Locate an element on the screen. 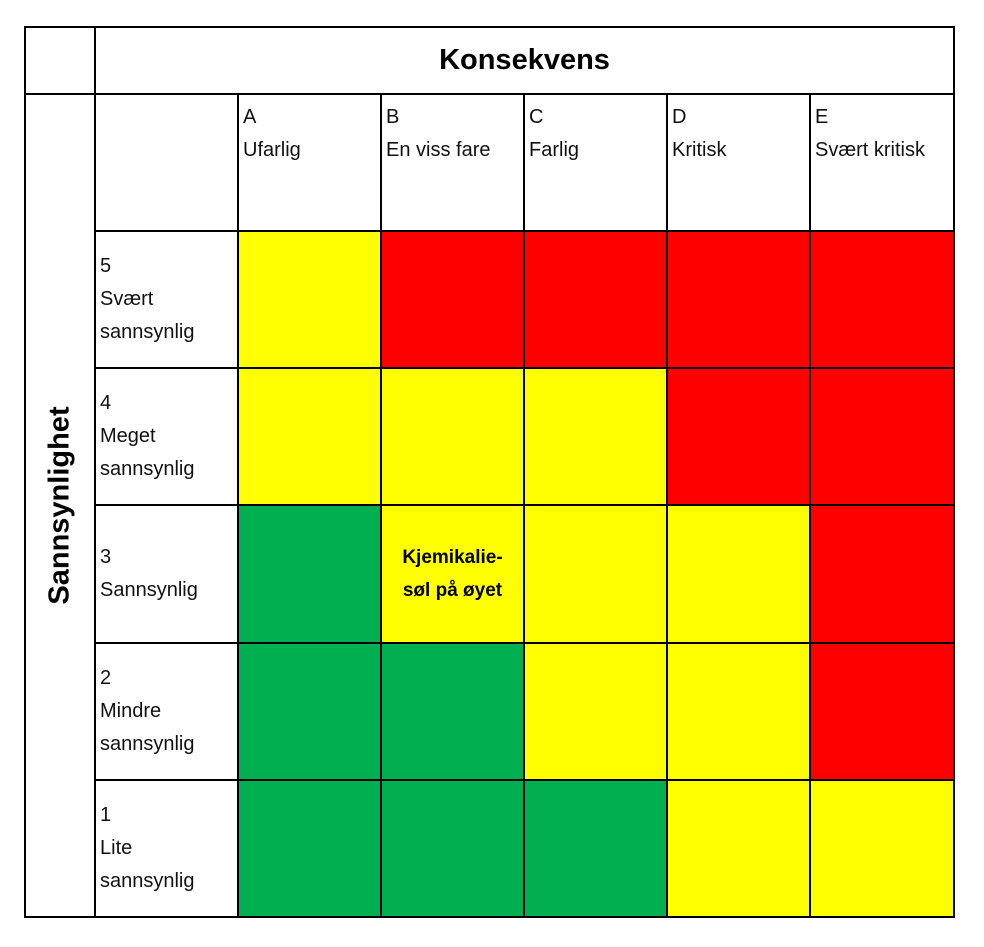  risk-cell-1d is located at coordinates (739, 849).